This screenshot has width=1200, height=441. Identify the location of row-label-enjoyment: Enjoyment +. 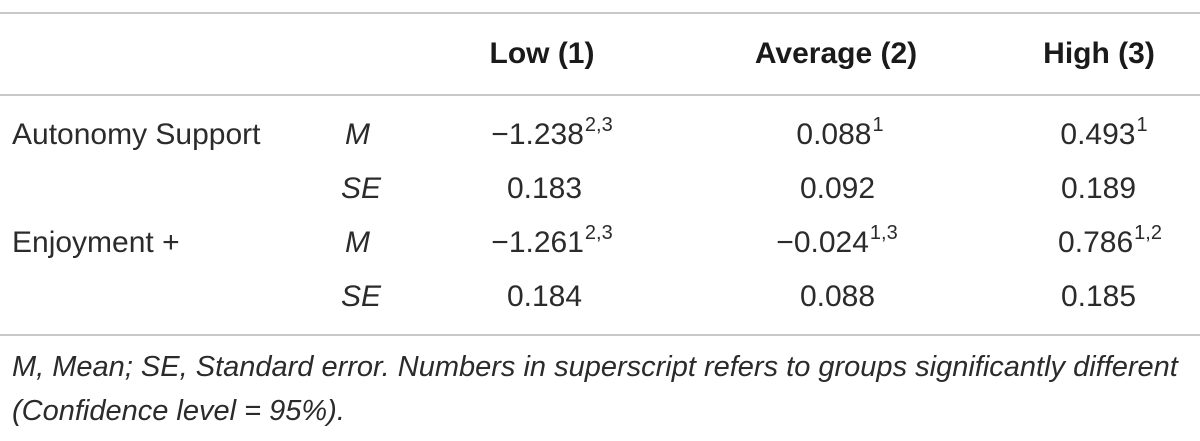
(96, 242).